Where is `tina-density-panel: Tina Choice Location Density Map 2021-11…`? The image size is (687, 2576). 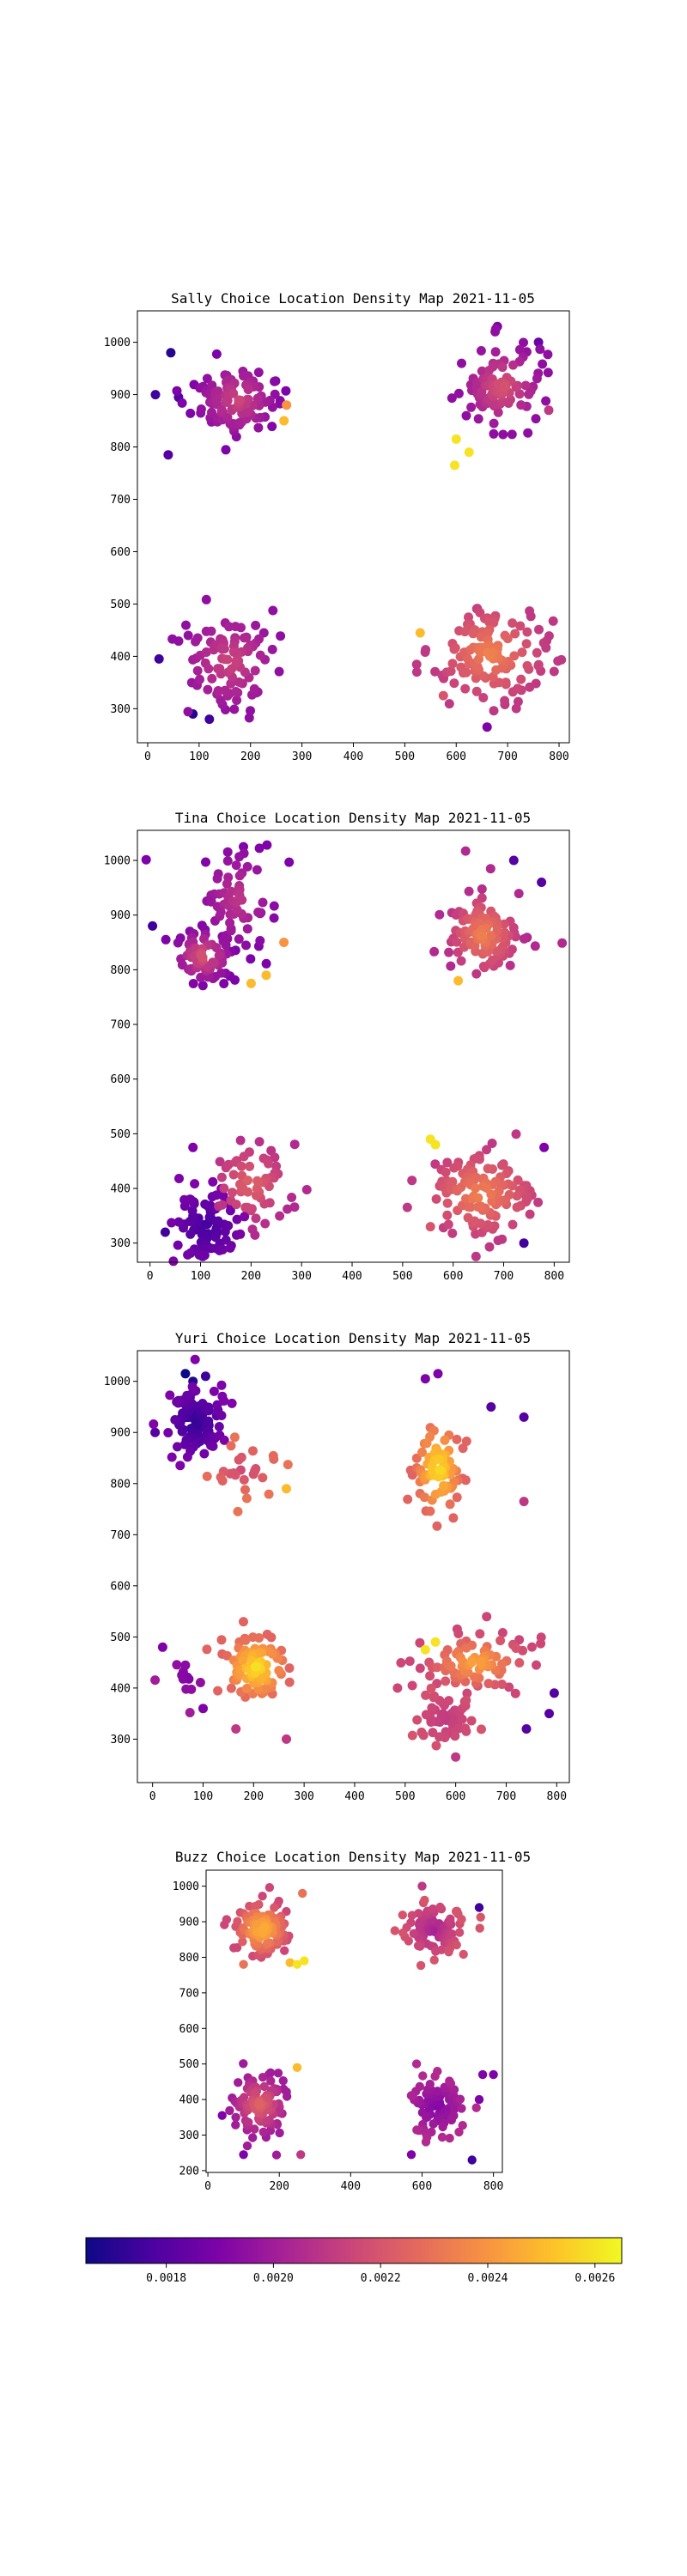
tina-density-panel: Tina Choice Location Density Map 2021-11… is located at coordinates (337, 1046).